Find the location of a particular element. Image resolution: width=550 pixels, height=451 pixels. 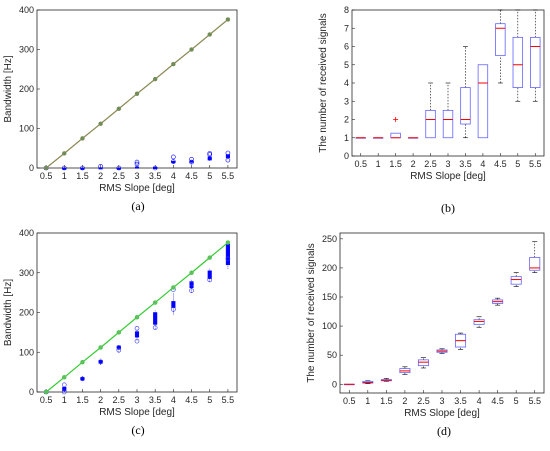

x-axis-label: RMS Slope [deg] is located at coordinates (137, 412).